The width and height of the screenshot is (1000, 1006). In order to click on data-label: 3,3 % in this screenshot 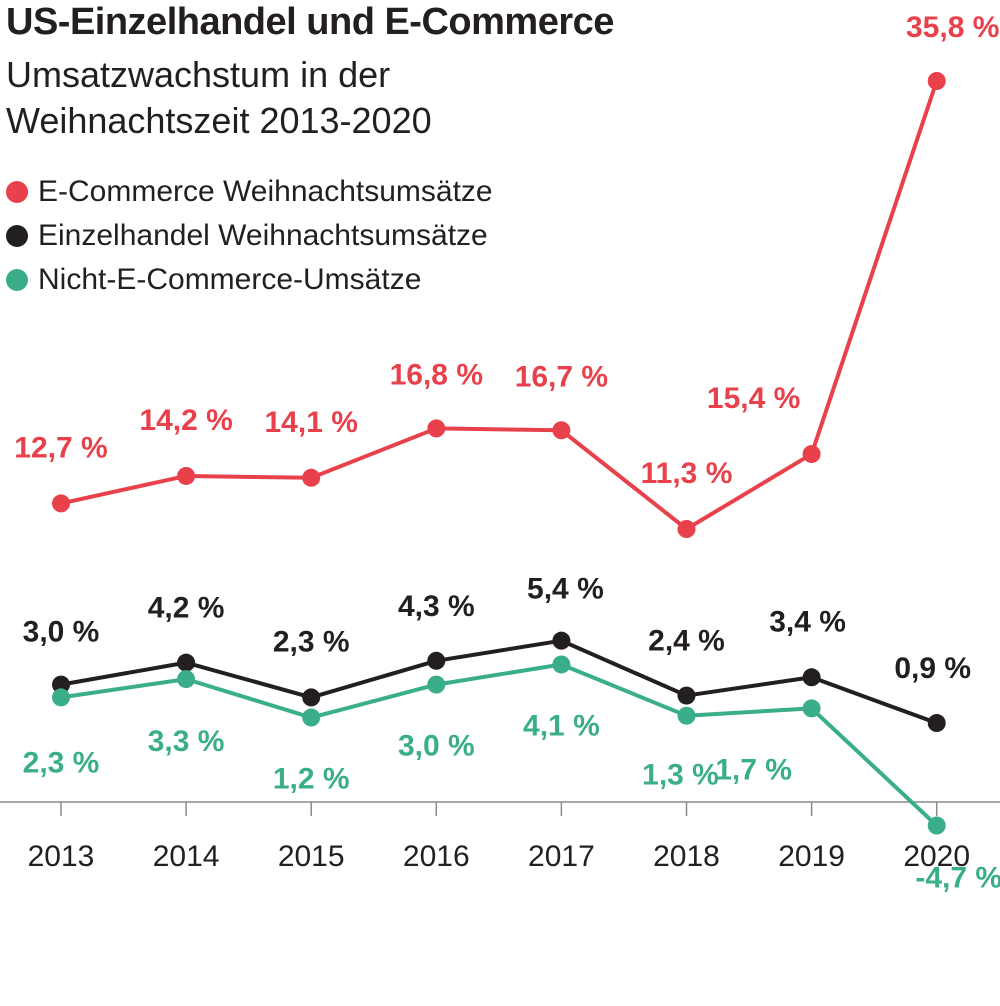, I will do `click(186, 741)`.